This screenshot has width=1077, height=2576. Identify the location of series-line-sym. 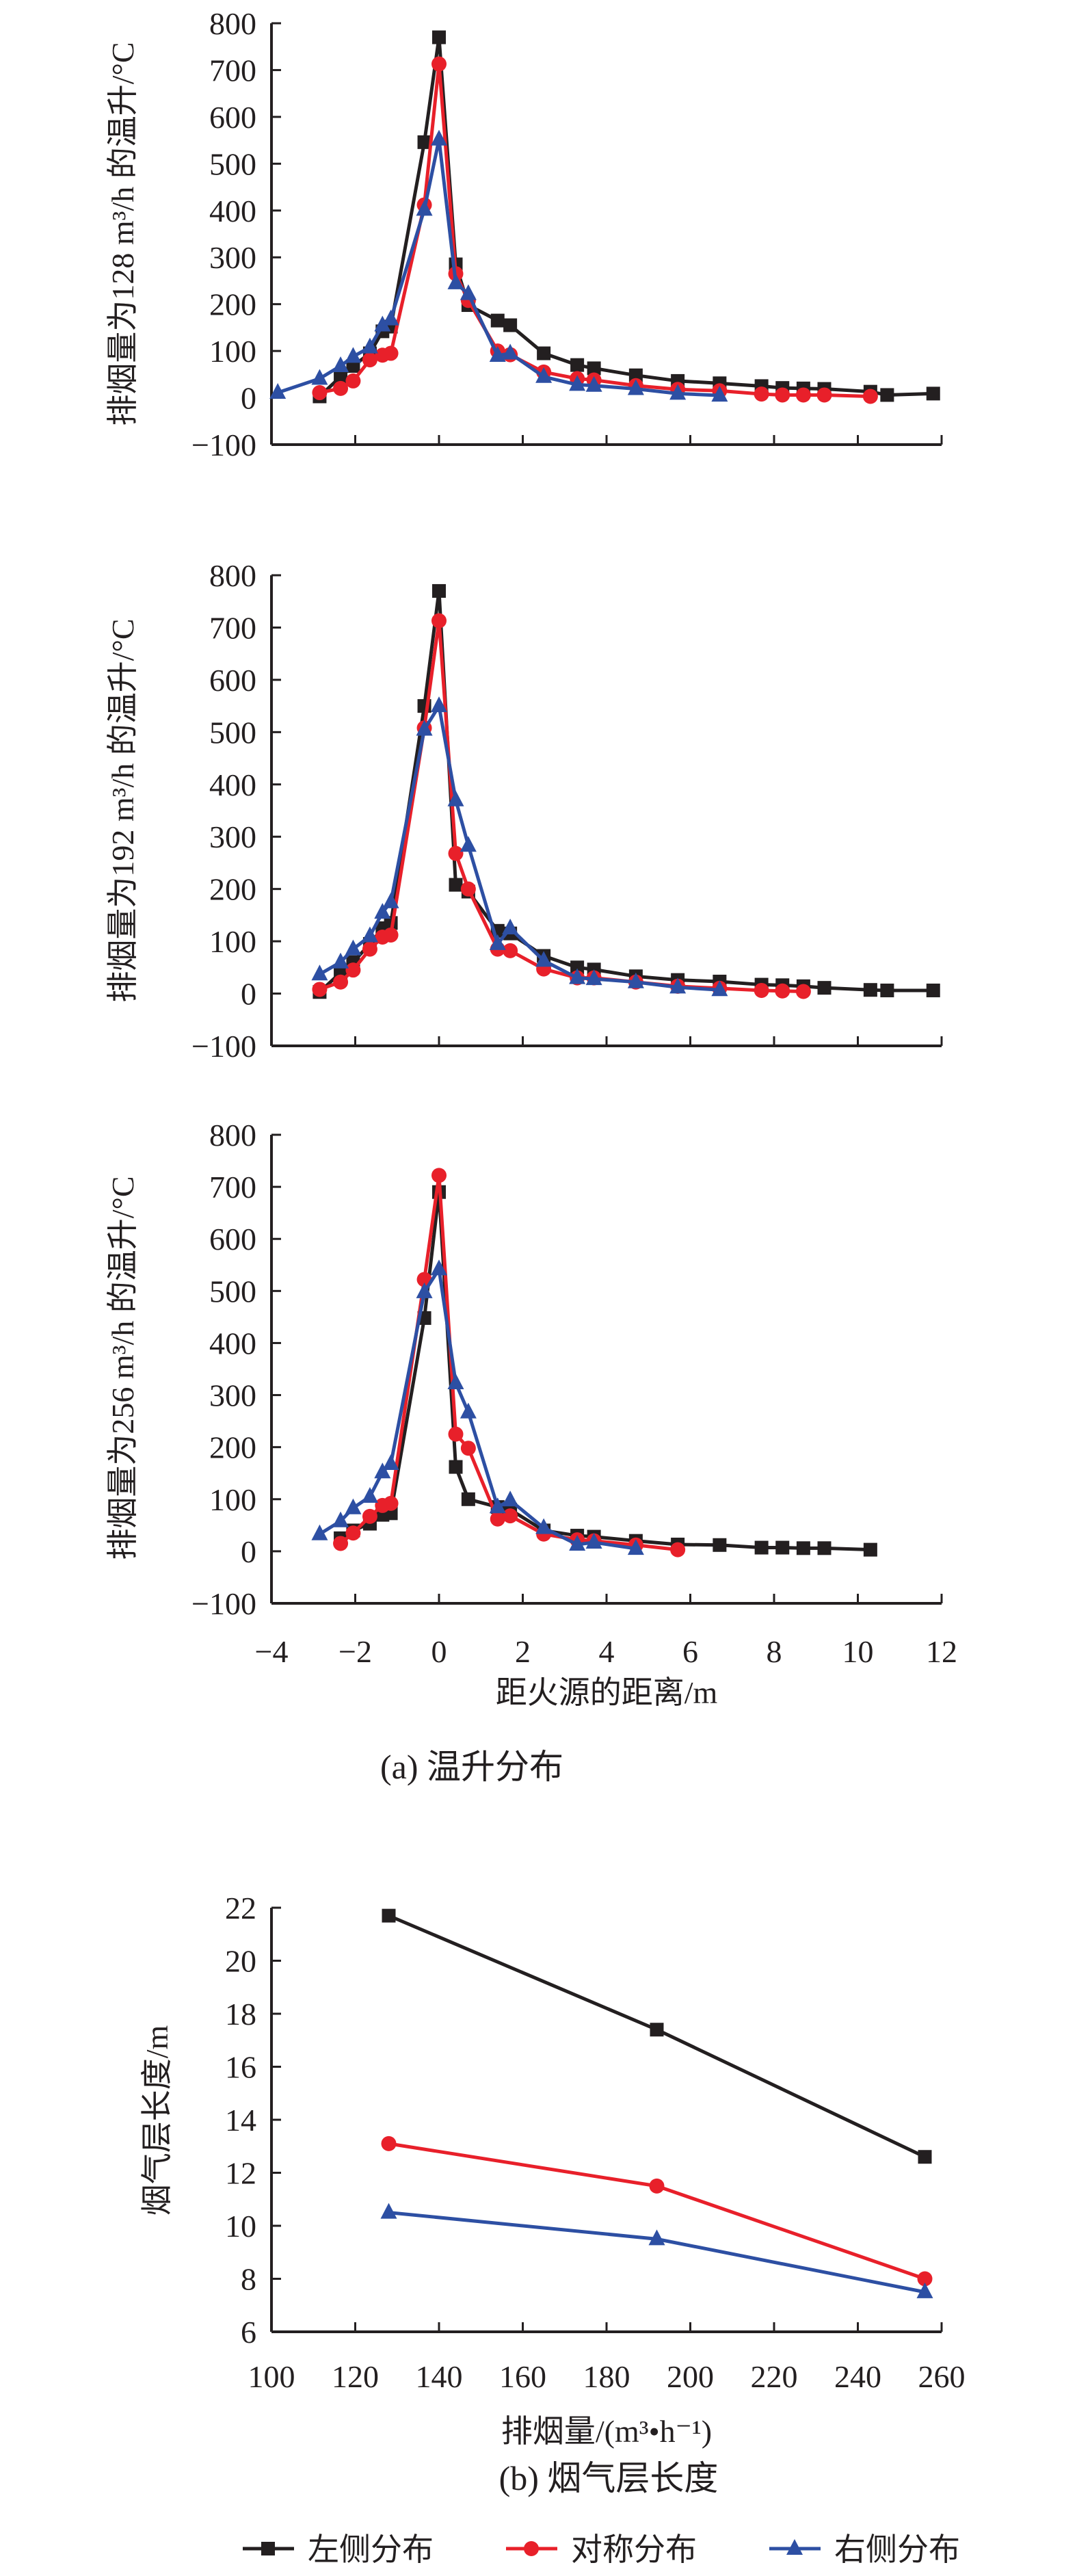
(508, 1362).